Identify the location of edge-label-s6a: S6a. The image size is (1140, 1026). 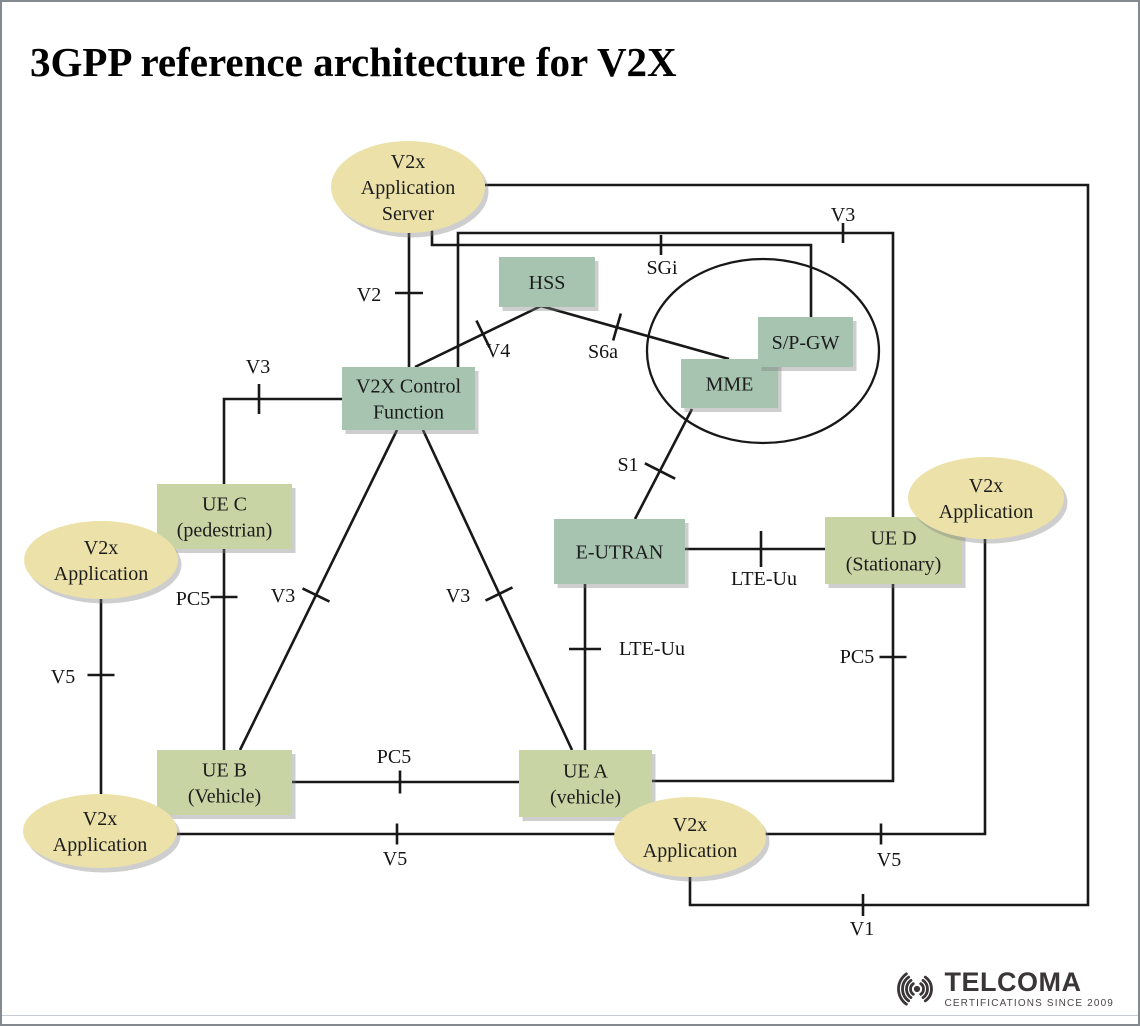
(603, 352).